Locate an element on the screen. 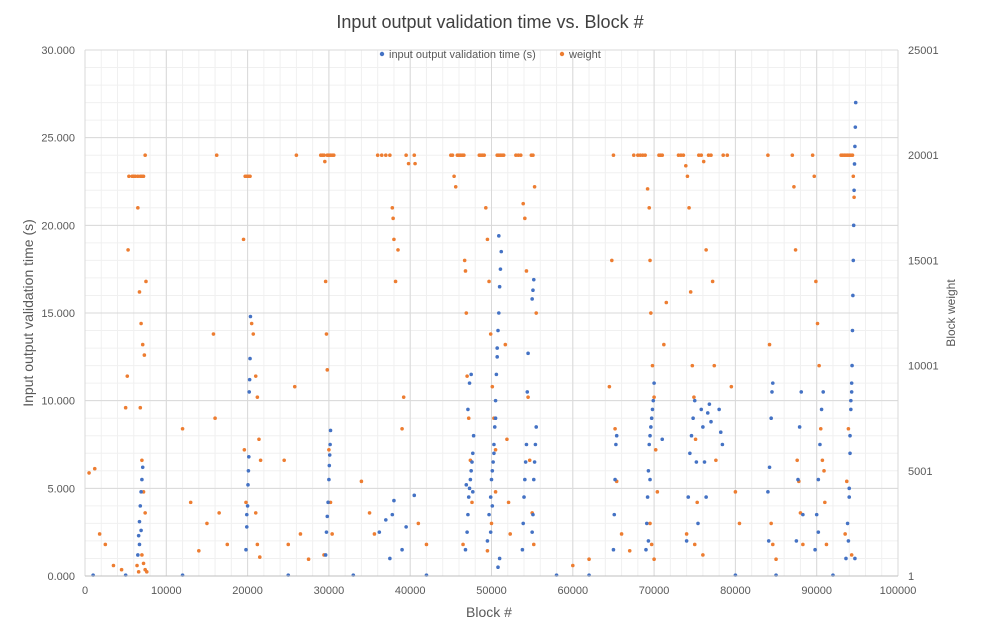  y-tick-label: 0.000 is located at coordinates (61, 577).